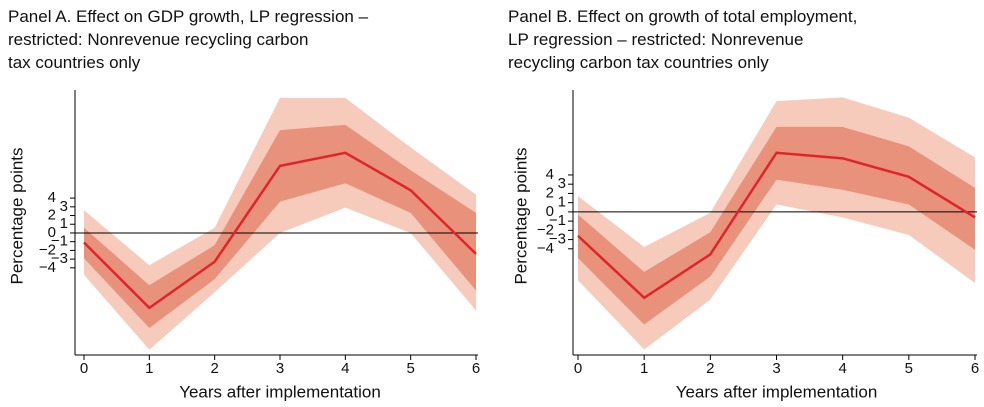 The width and height of the screenshot is (984, 407). What do you see at coordinates (776, 225) in the screenshot?
I see `estimate-line` at bounding box center [776, 225].